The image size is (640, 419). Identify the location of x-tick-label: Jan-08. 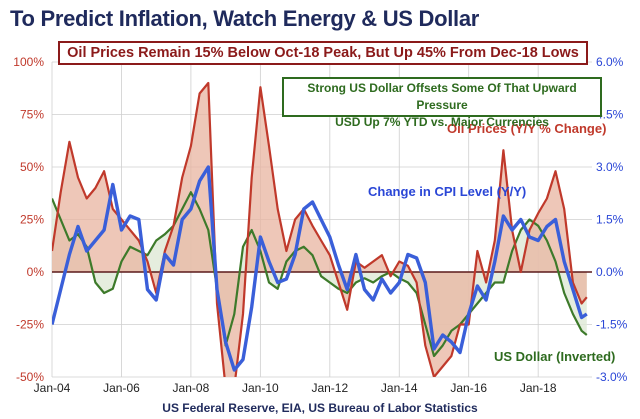
(191, 388).